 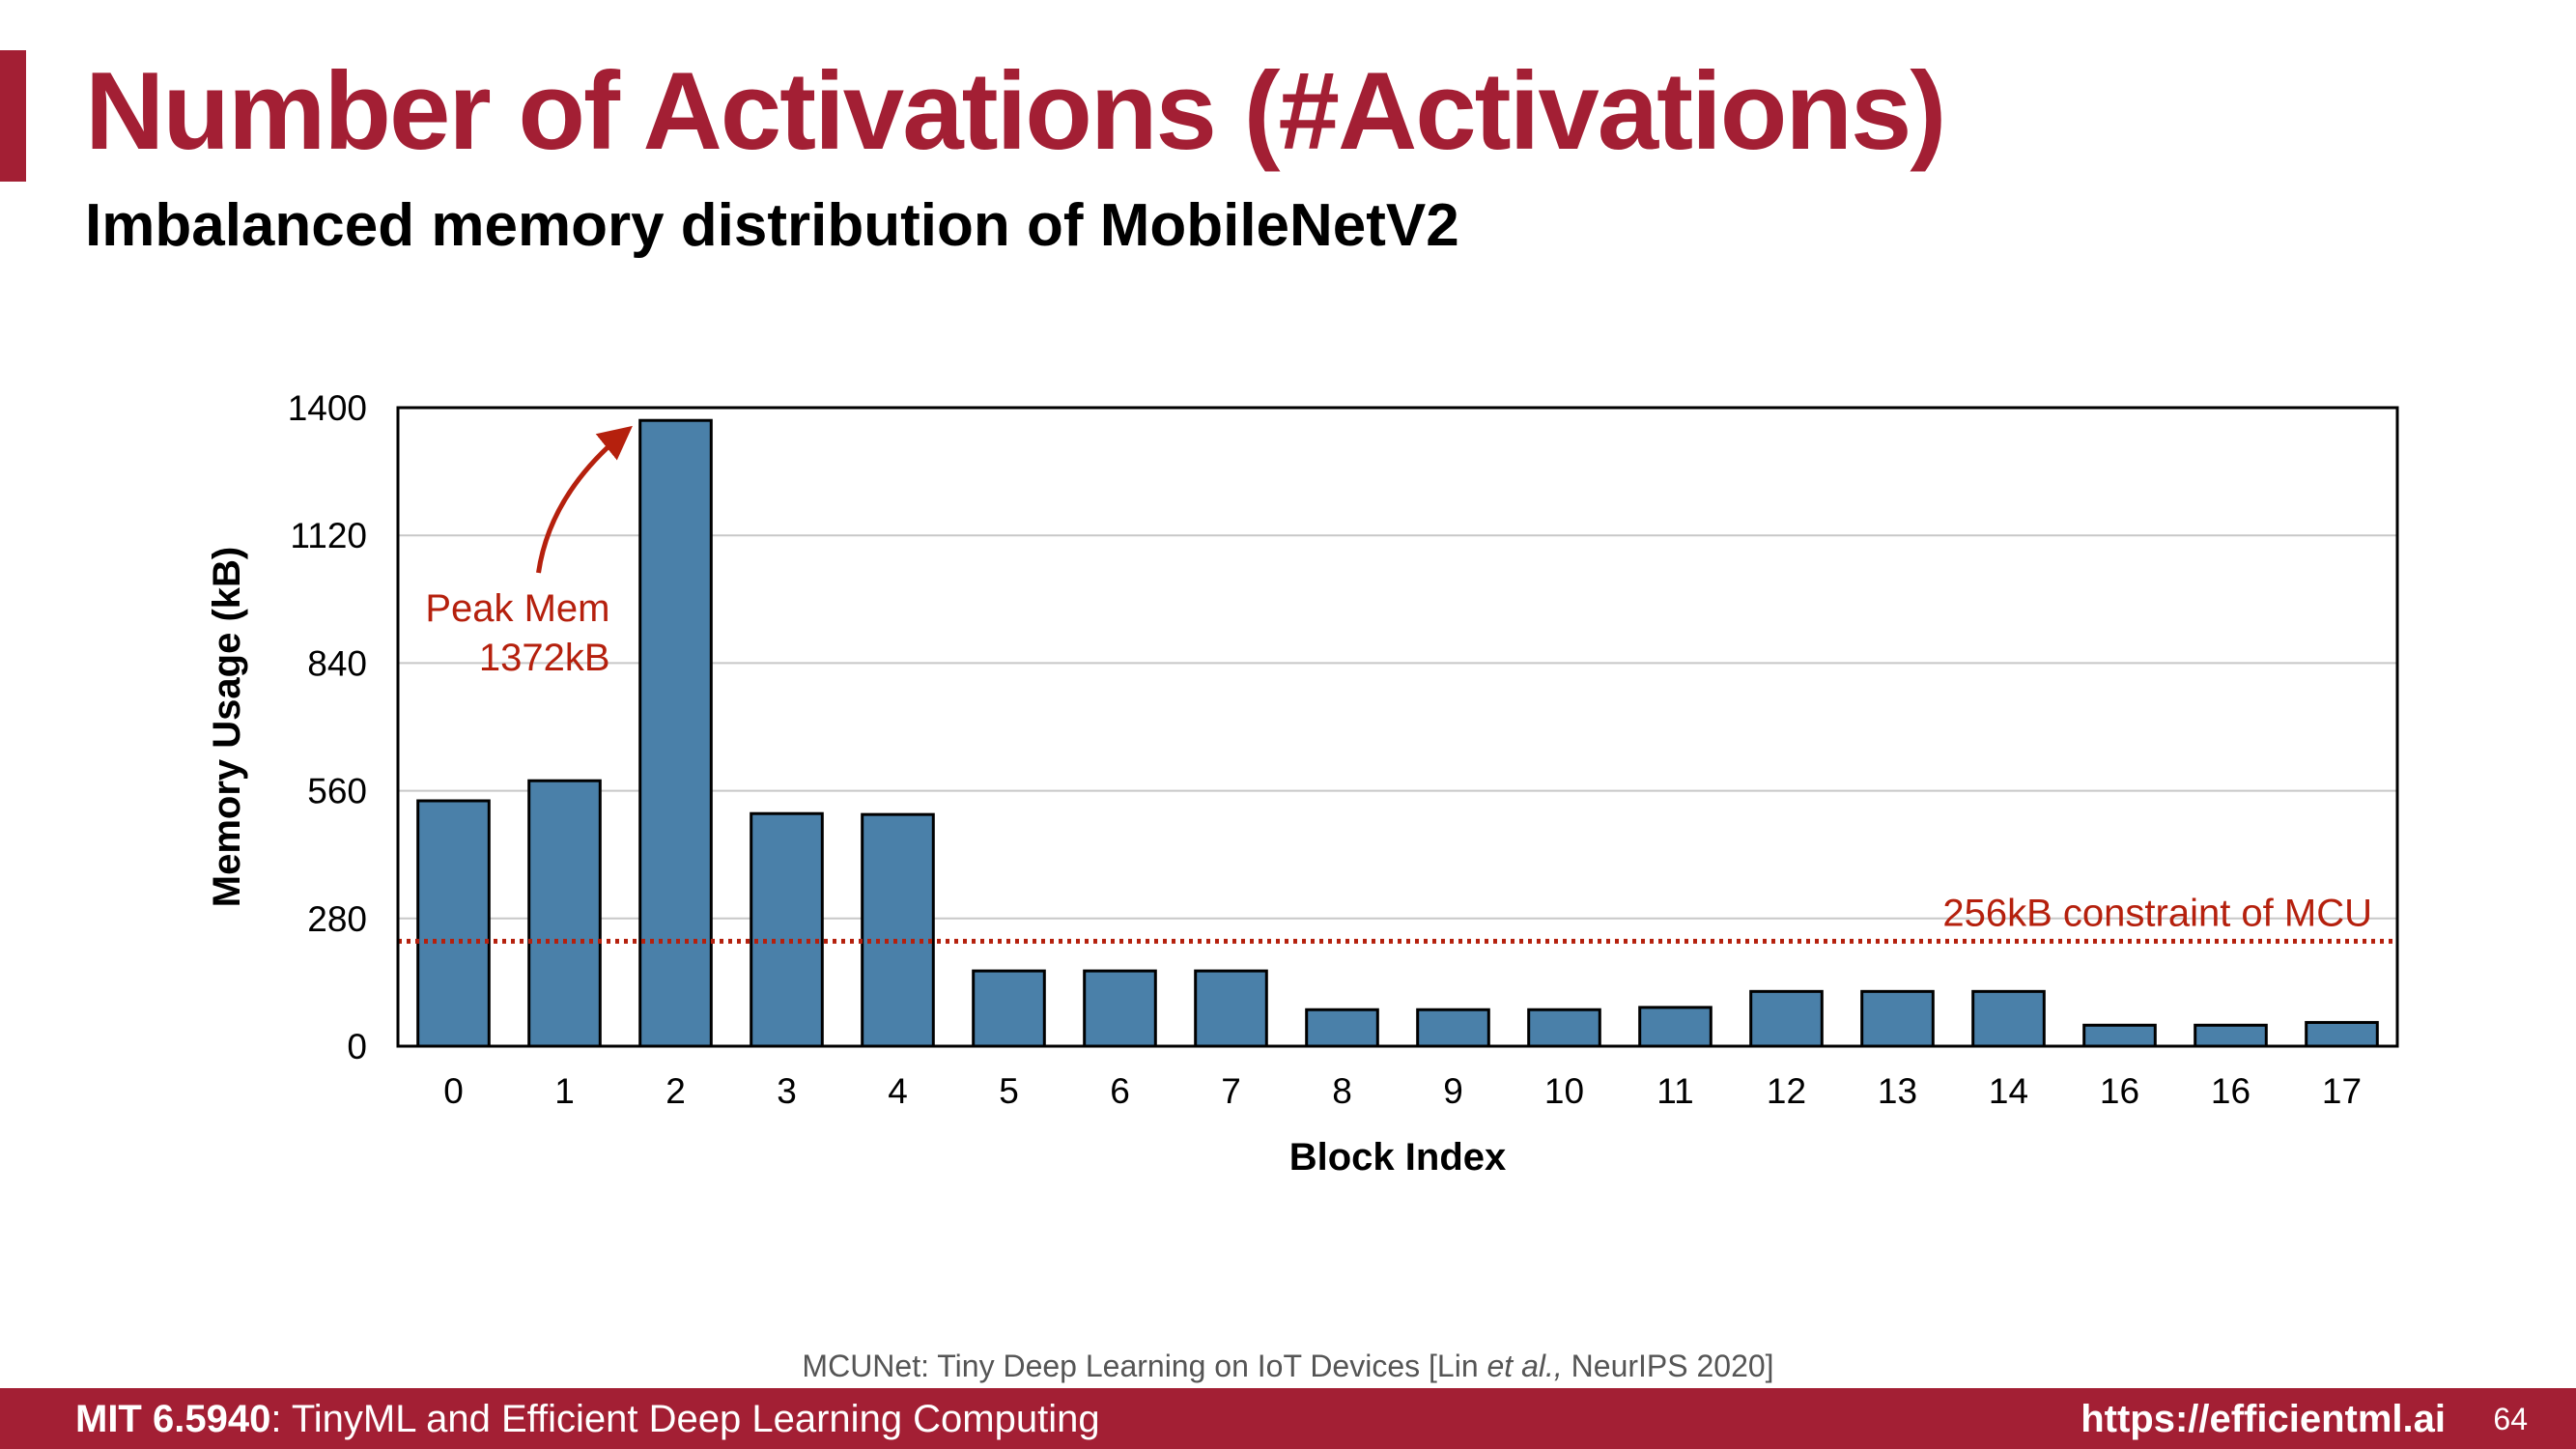 I want to click on mcu-constraint-label: 256kB constraint of MCU, so click(x=2157, y=913).